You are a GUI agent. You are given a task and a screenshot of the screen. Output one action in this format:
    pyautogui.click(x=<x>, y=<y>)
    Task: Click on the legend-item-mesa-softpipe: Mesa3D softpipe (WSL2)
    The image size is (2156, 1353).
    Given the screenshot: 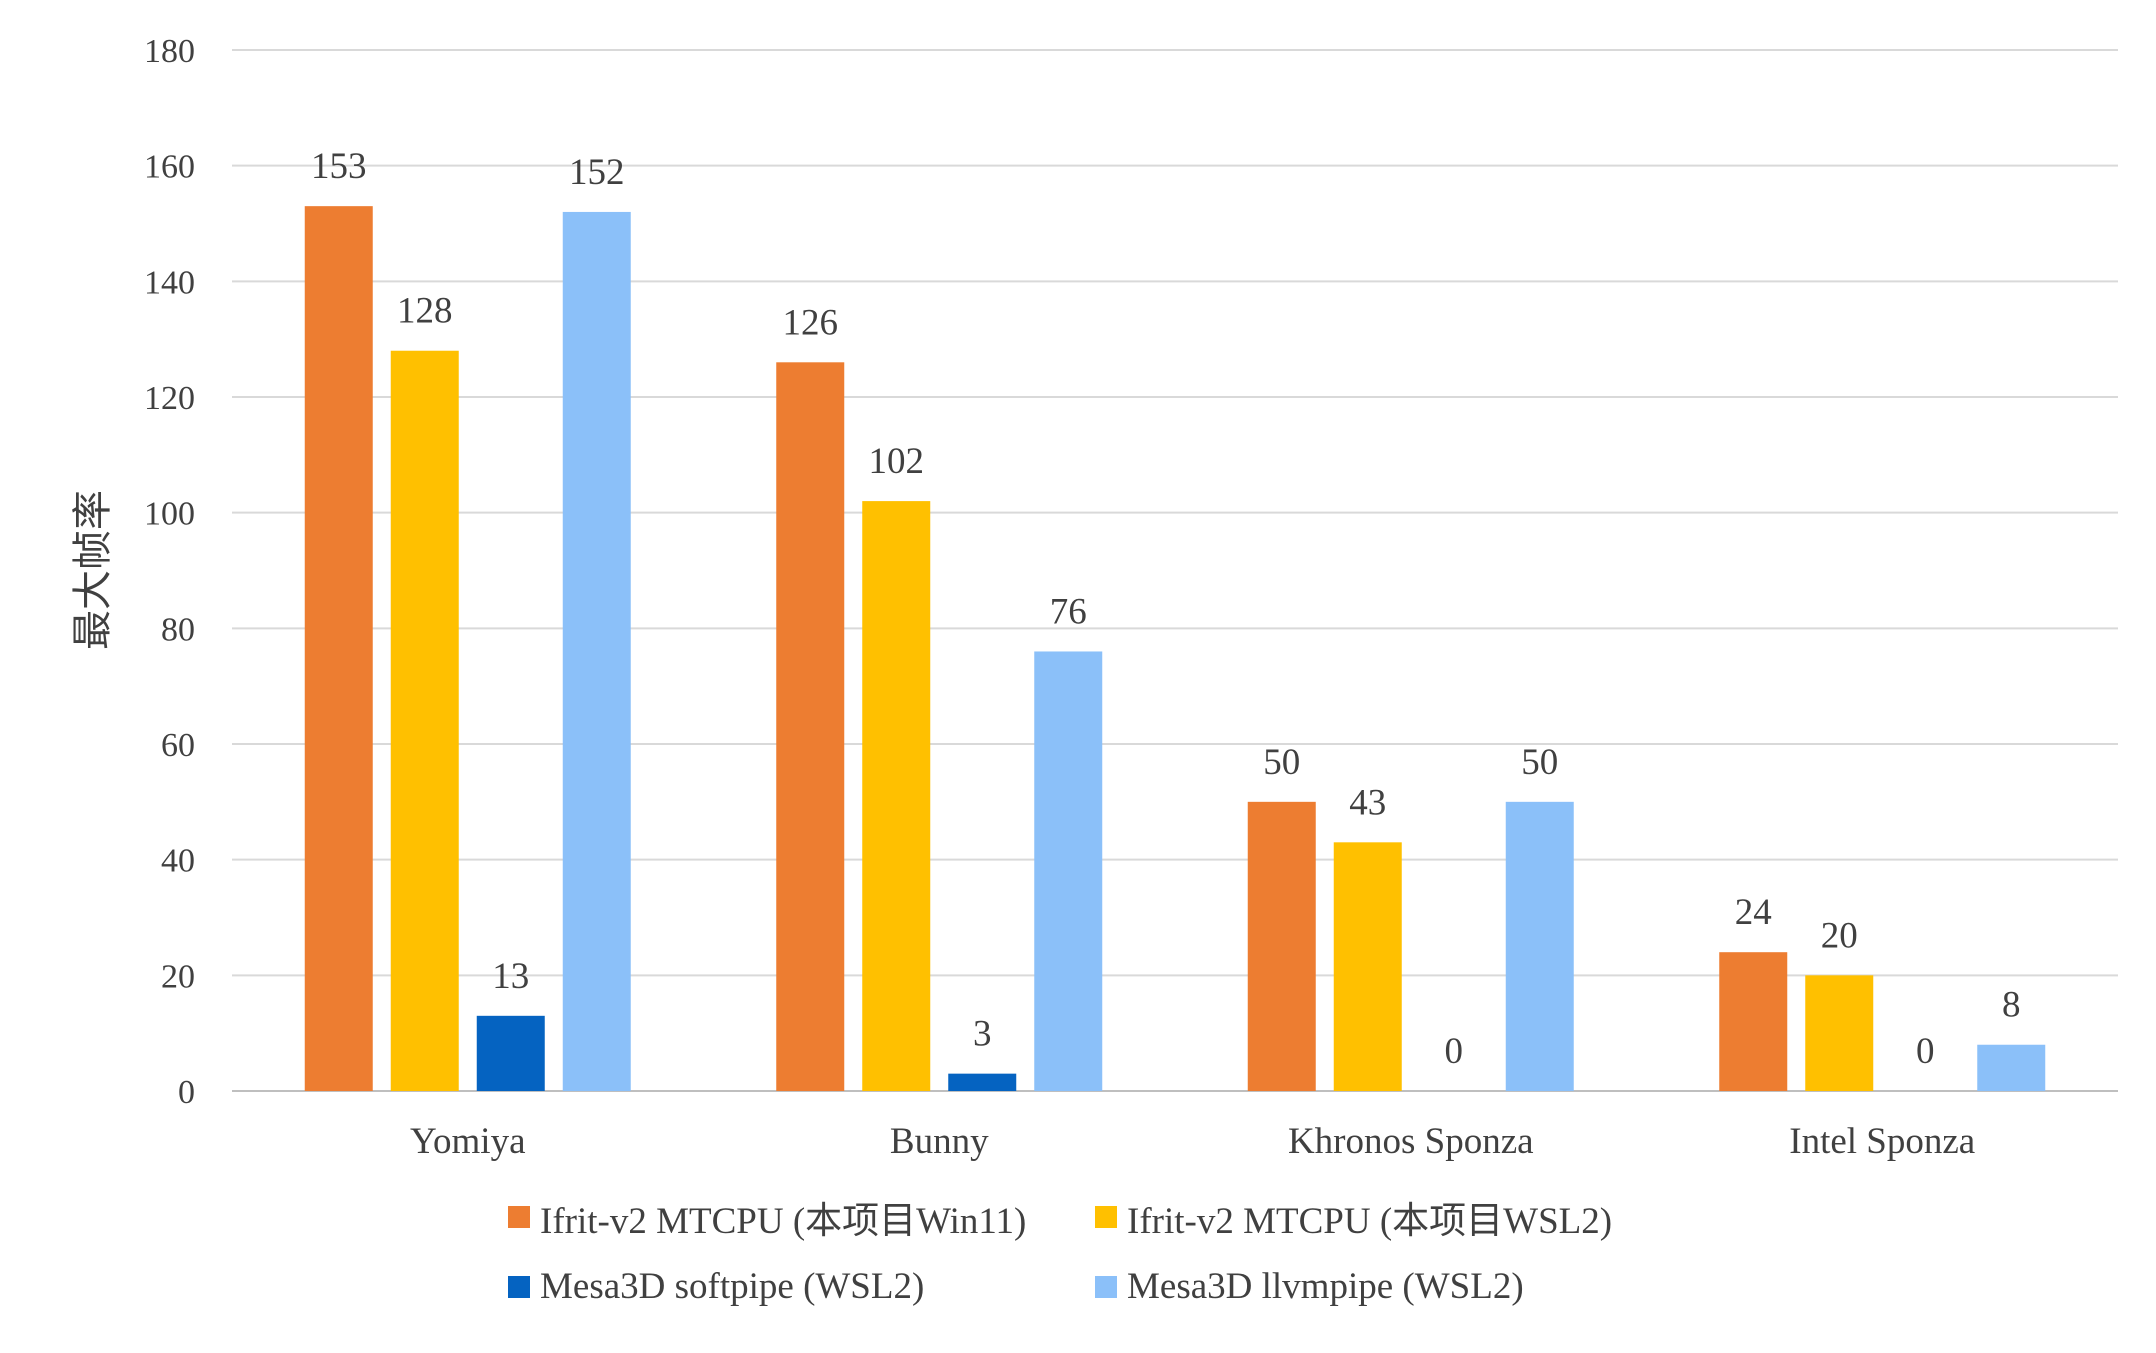 What is the action you would take?
    pyautogui.click(x=716, y=1286)
    